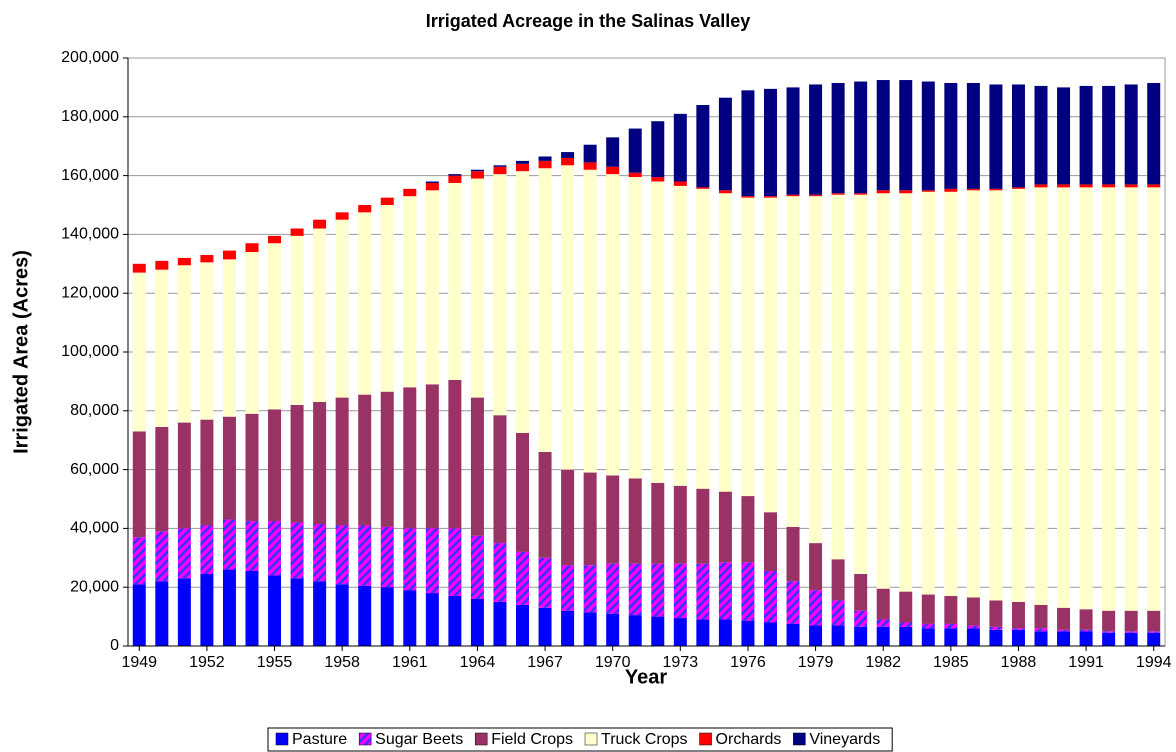  I want to click on x-tick-label: 1988, so click(1019, 662).